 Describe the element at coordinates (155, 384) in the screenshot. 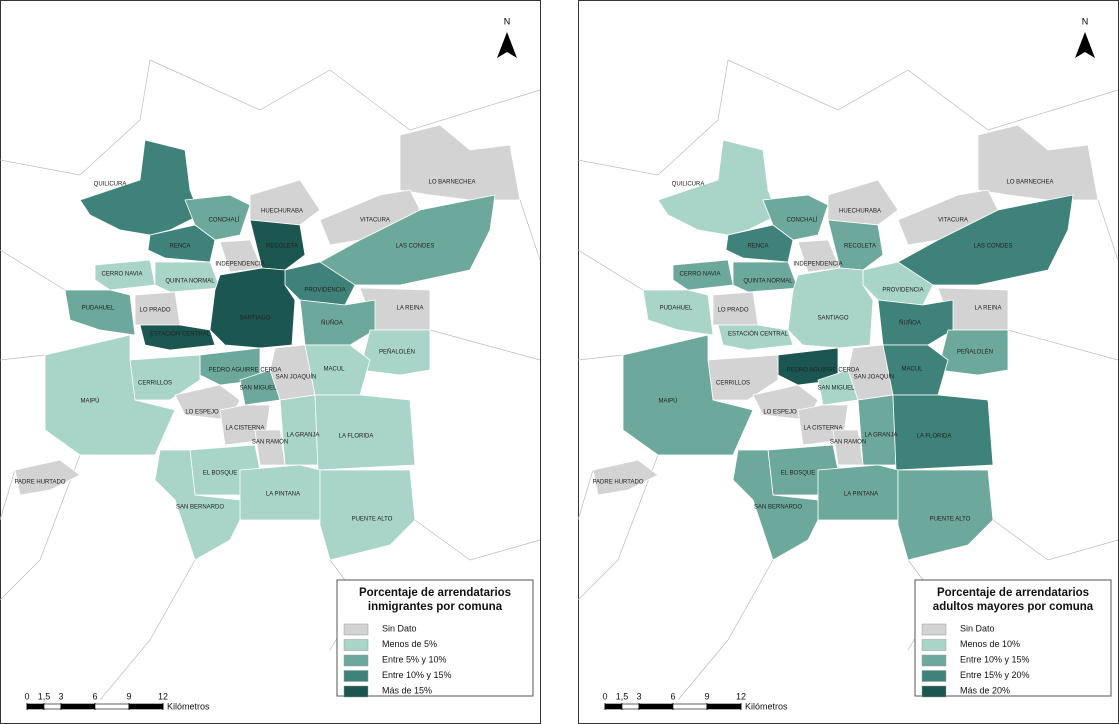

I see `comuna-label: CERRILLOS` at that location.